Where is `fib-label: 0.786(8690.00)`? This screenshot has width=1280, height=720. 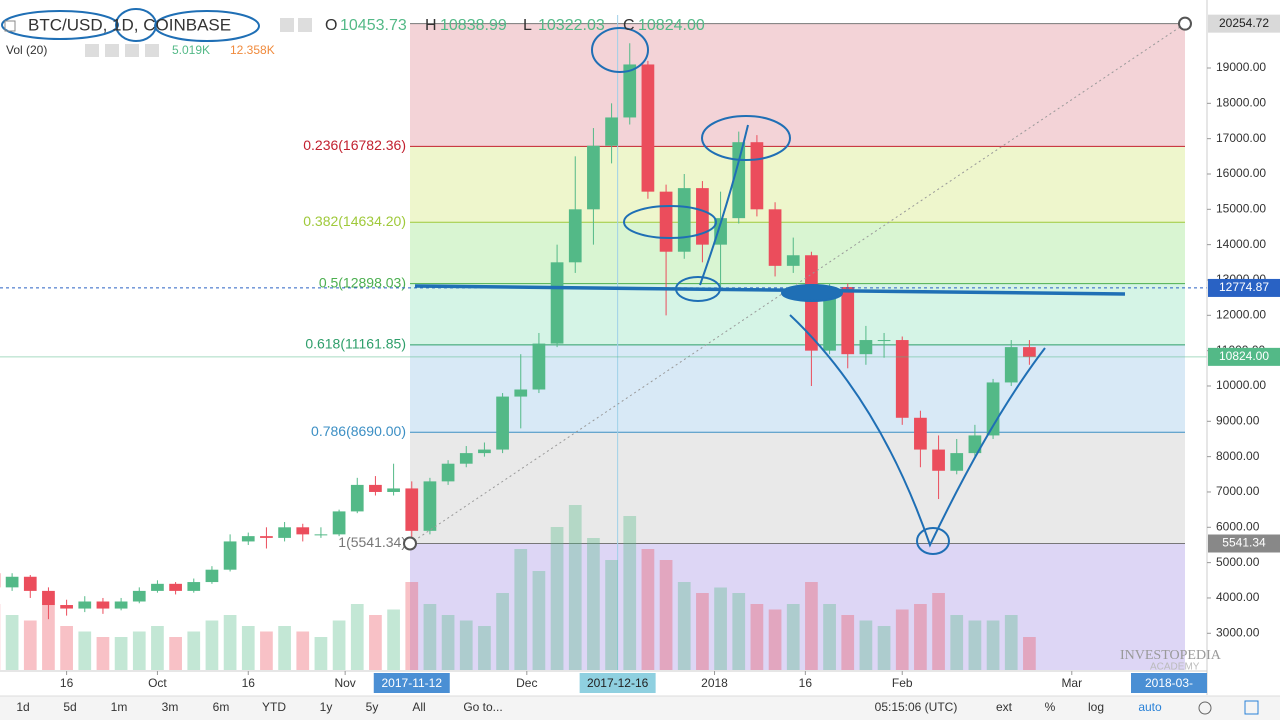 fib-label: 0.786(8690.00) is located at coordinates (358, 431).